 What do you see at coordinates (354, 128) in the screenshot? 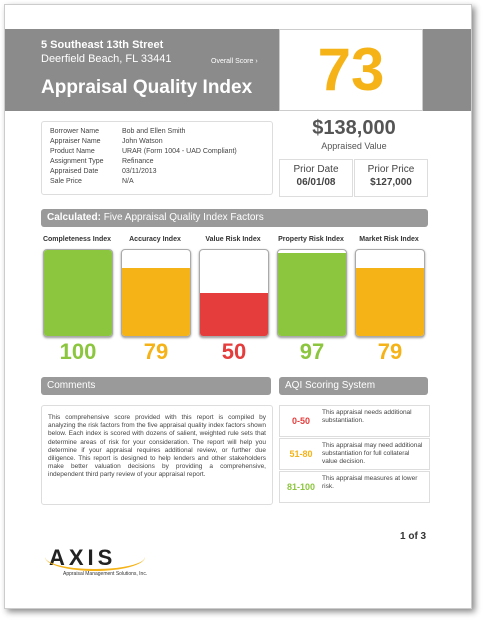
I see `appraised-value: $138,000` at bounding box center [354, 128].